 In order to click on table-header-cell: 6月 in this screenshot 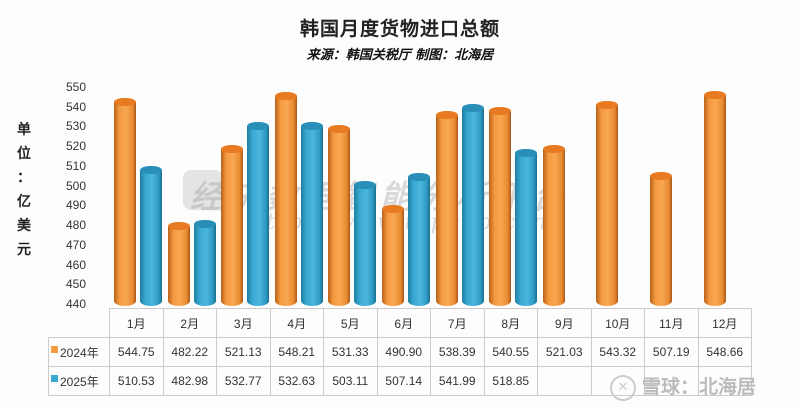, I will do `click(403, 323)`.